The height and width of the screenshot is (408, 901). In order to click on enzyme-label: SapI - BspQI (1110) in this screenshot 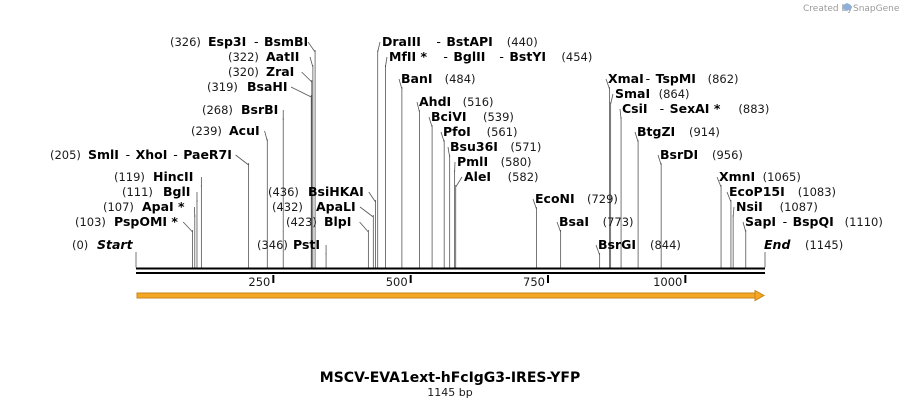, I will do `click(814, 221)`.